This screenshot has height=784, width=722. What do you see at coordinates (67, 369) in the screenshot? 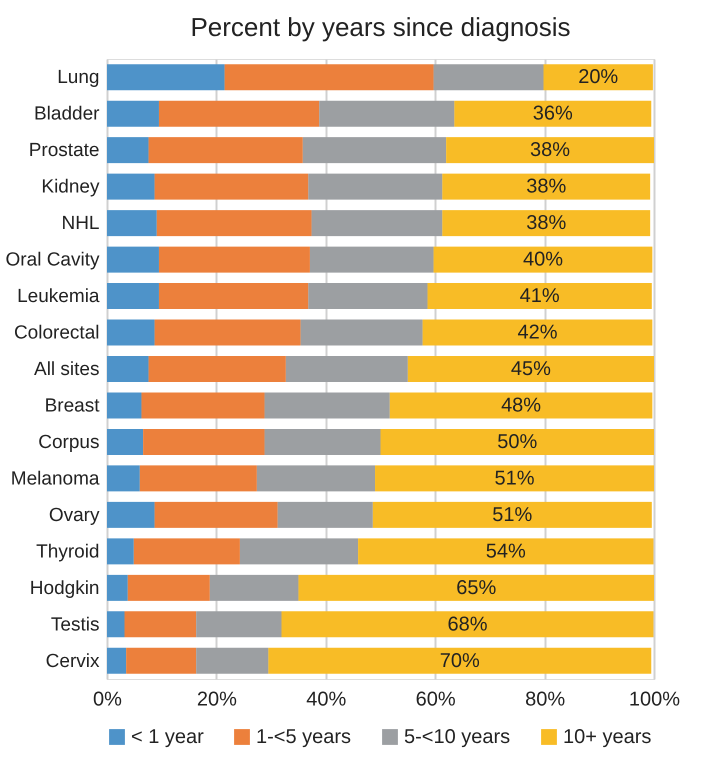
I see `y-tick-label: All sites` at bounding box center [67, 369].